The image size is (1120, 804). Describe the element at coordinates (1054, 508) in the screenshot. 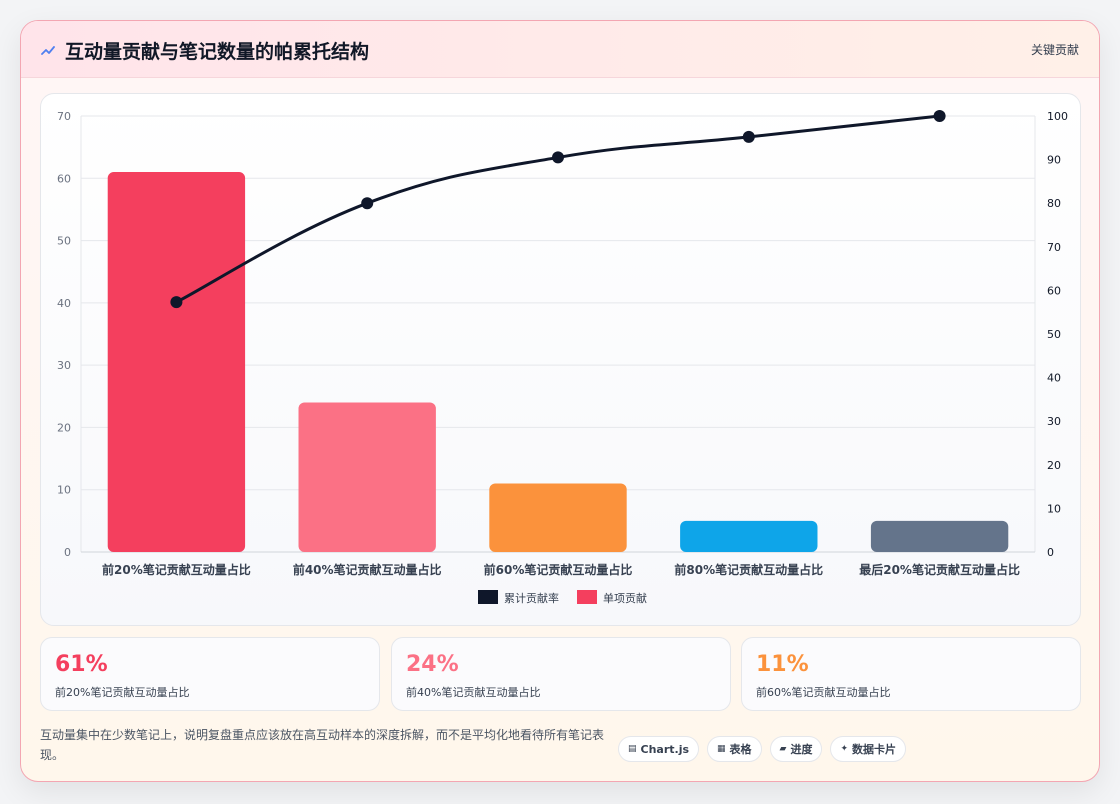

I see `y2-tick-label: 10` at that location.